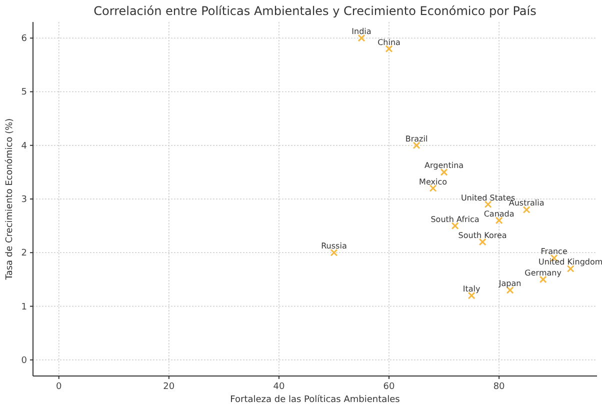 The height and width of the screenshot is (406, 602). What do you see at coordinates (526, 203) in the screenshot?
I see `annotation: Australia` at bounding box center [526, 203].